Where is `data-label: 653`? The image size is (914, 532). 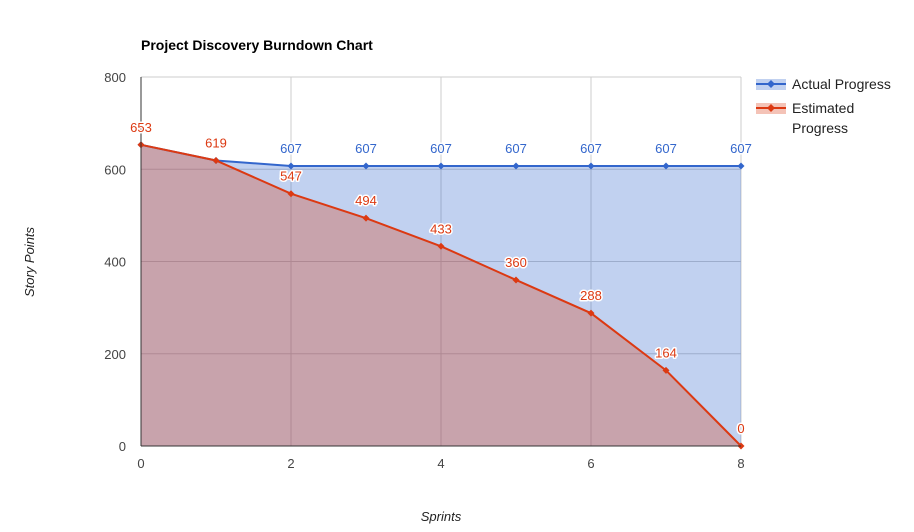
data-label: 653 is located at coordinates (141, 127).